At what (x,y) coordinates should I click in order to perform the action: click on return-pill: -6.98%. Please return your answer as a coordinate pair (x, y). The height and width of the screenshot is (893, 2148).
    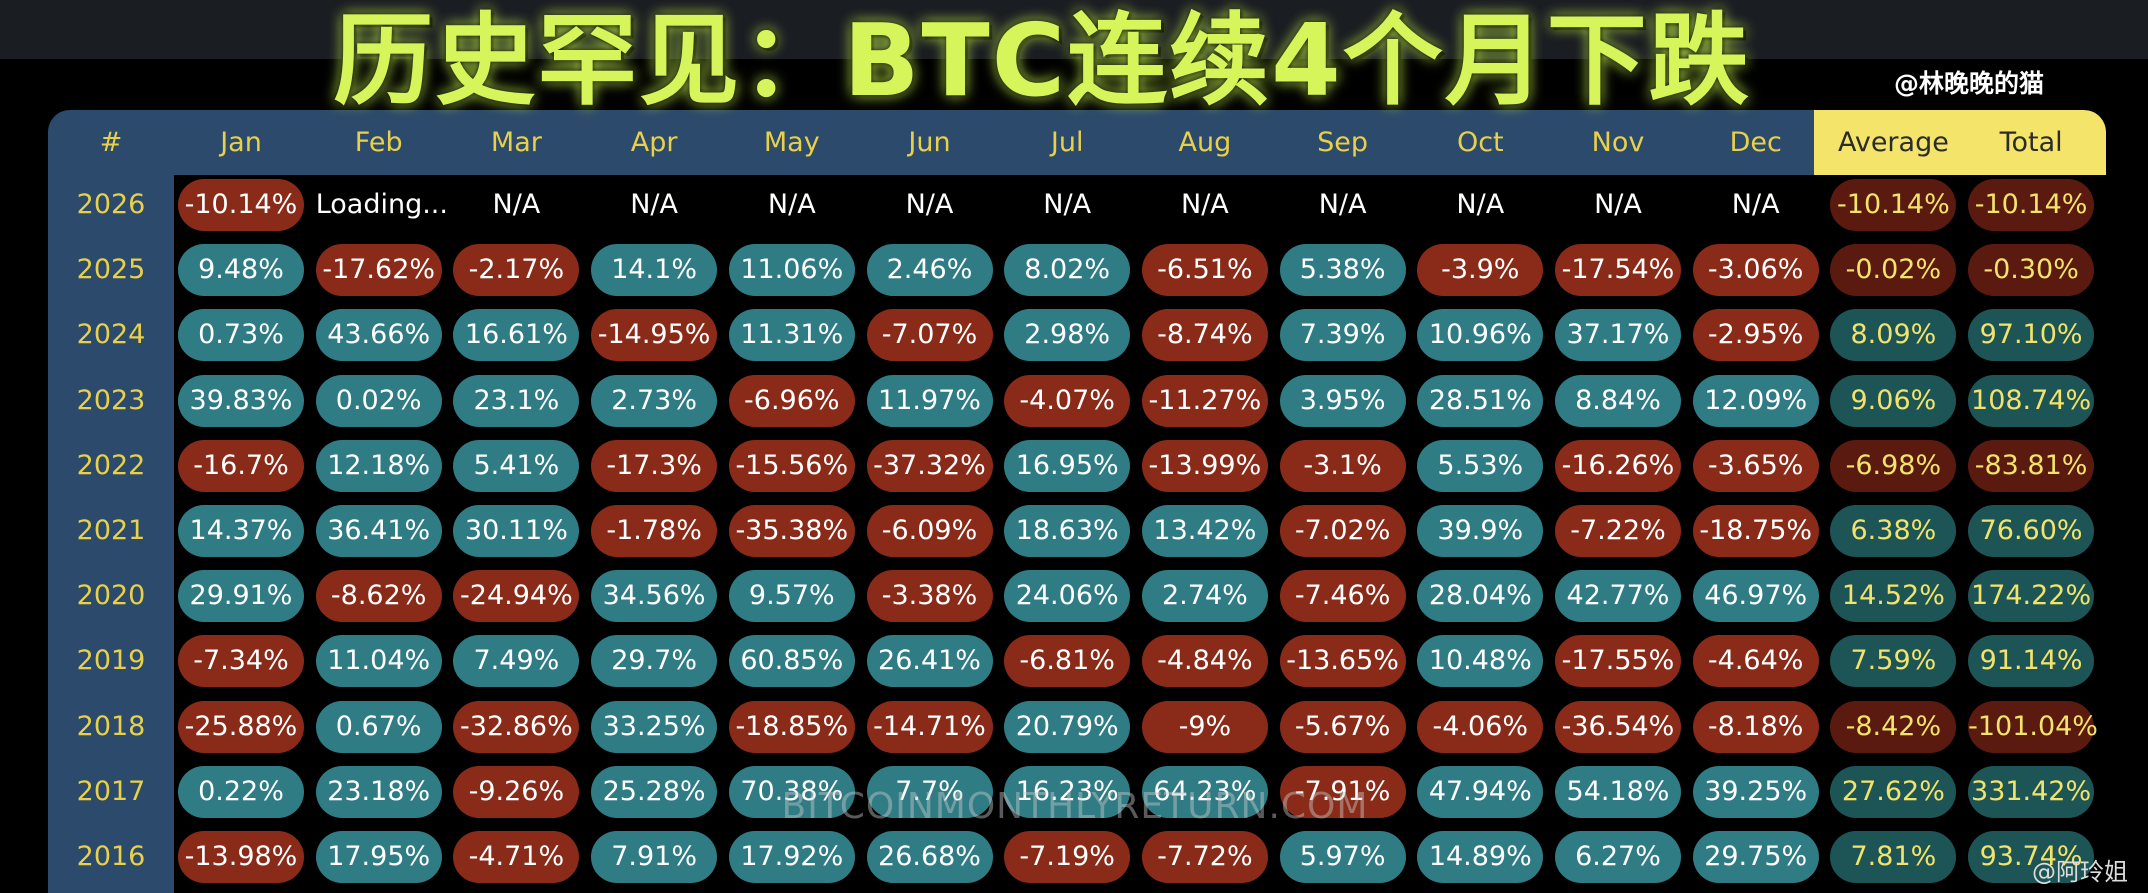
    Looking at the image, I should click on (1893, 465).